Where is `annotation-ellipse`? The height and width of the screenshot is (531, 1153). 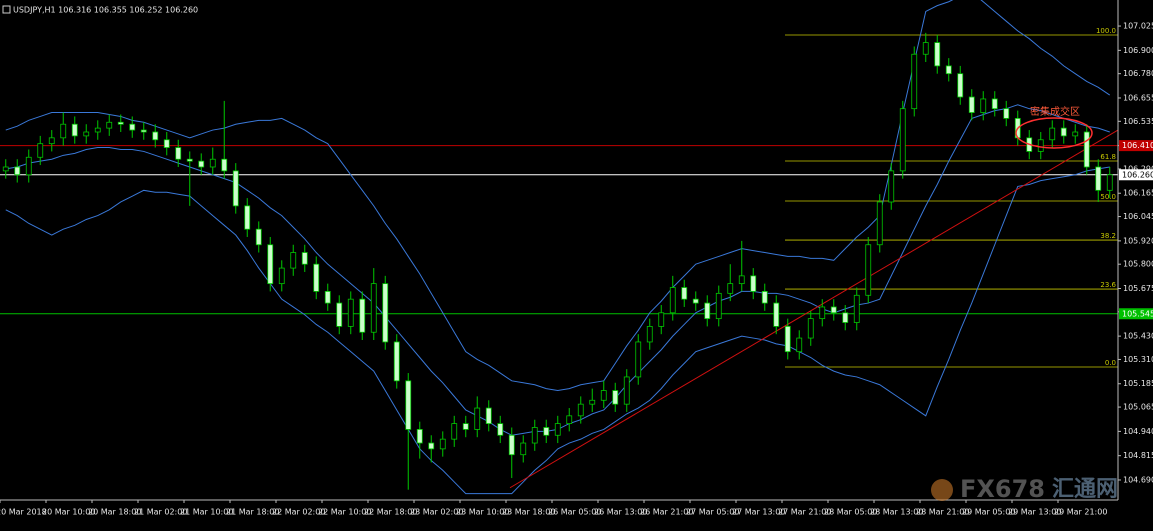 annotation-ellipse is located at coordinates (1054, 133).